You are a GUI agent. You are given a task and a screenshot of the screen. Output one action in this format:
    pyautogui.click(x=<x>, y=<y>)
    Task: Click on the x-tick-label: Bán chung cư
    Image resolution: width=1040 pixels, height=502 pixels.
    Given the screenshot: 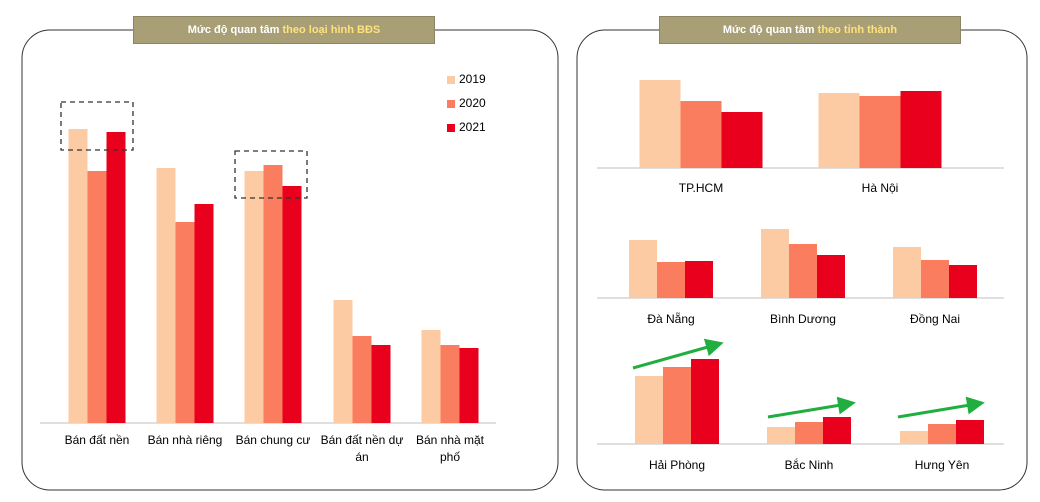 What is the action you would take?
    pyautogui.click(x=273, y=440)
    